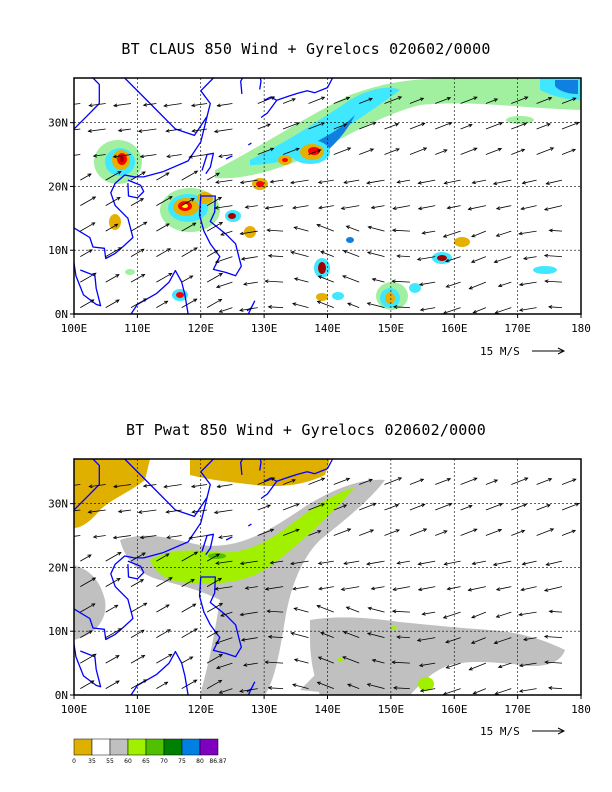 This screenshot has width=612, height=792. I want to click on panel1-title: BT CLAUS 850 Wind + Gyrelocs 020602/0000, so click(306, 49).